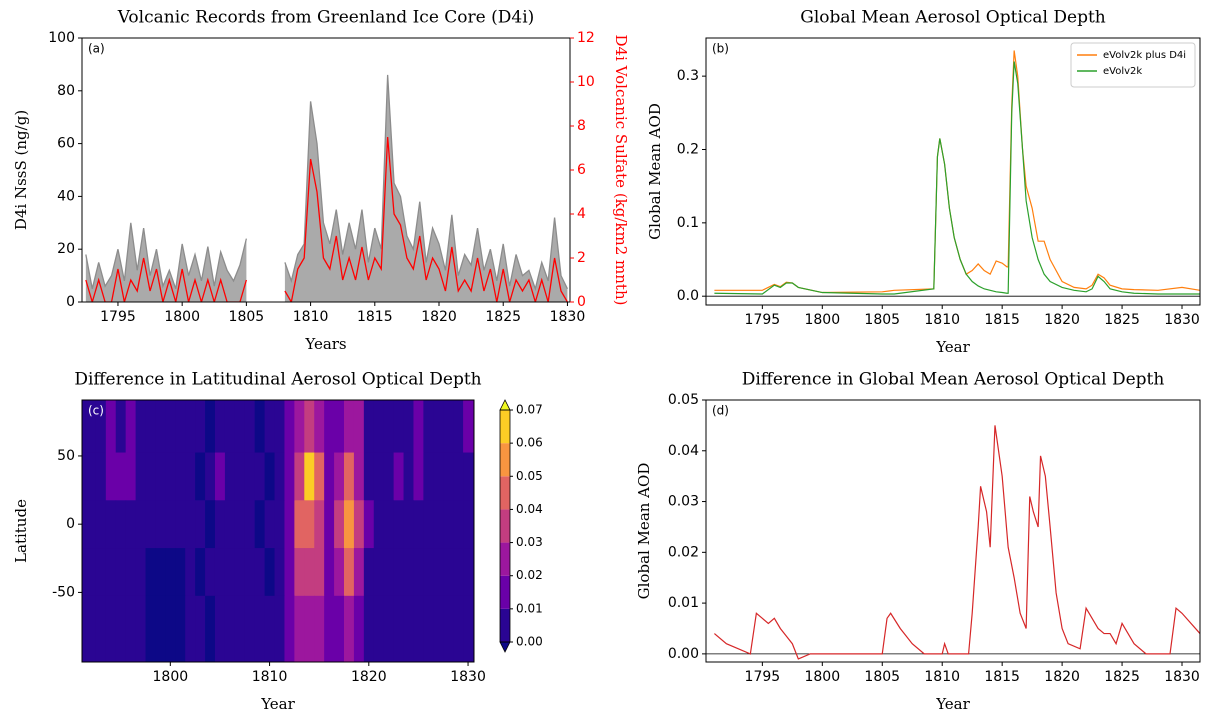 This screenshot has width=1214, height=713. What do you see at coordinates (644, 531) in the screenshot?
I see `y-axis-label: Global Mean AOD` at bounding box center [644, 531].